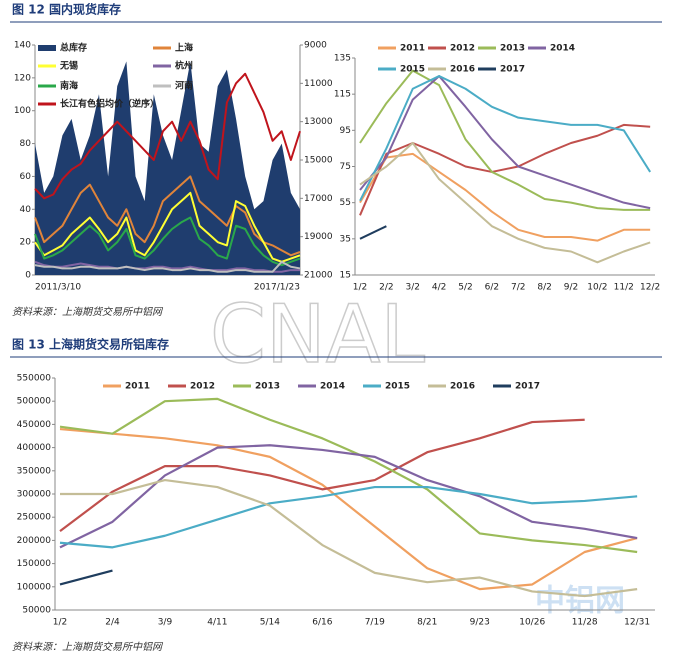 Image resolution: width=673 pixels, height=660 pixels. What do you see at coordinates (318, 237) in the screenshot?
I see `y2-tick-label: 19000` at bounding box center [318, 237].